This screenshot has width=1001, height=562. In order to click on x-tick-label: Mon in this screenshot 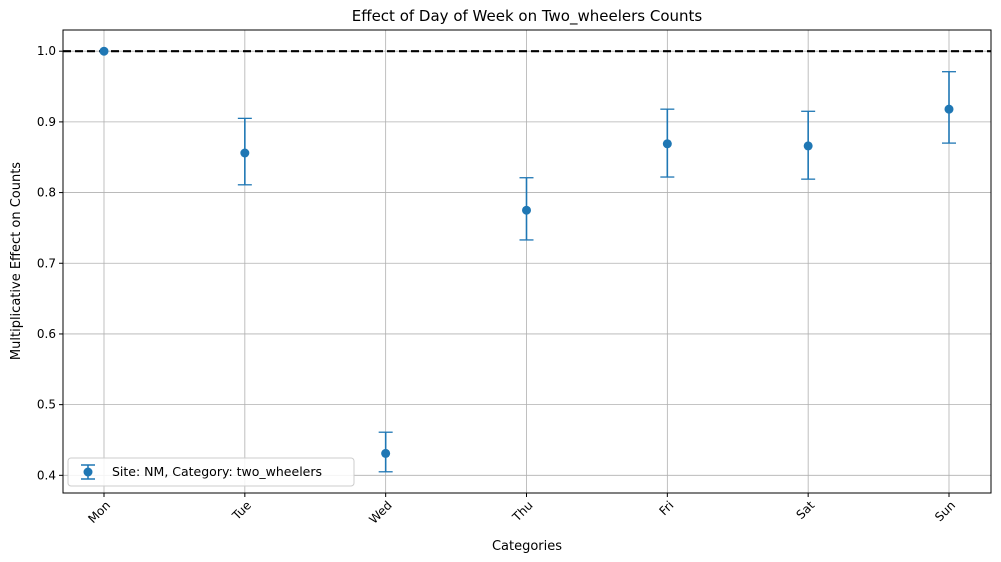, I will do `click(99, 512)`.